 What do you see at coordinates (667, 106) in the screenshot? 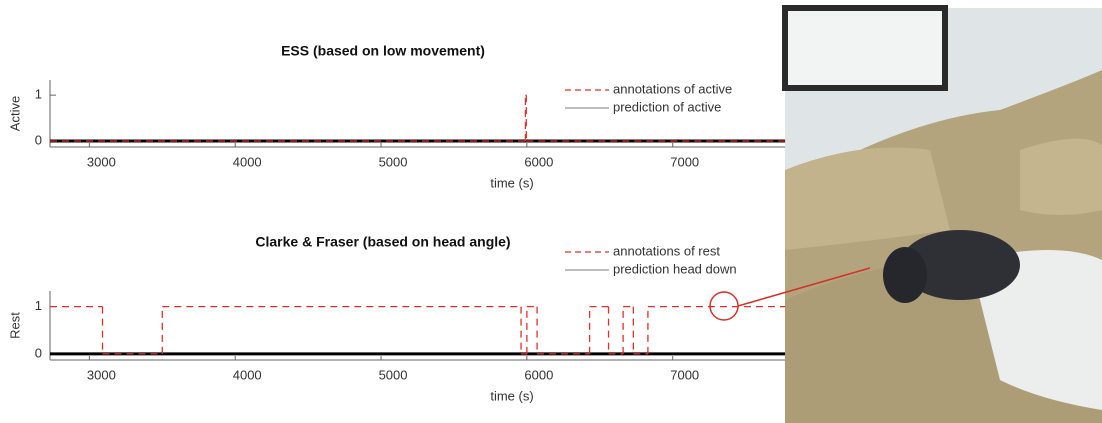
I see `legend-label: prediction of active` at bounding box center [667, 106].